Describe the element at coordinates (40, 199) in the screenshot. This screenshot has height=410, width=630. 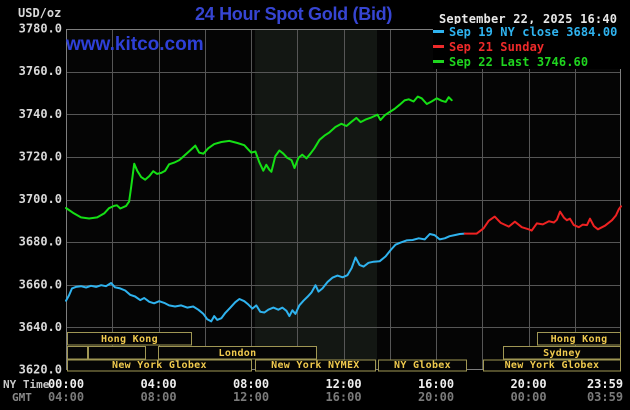
I see `y-axis-tick-label: 3700.0` at that location.